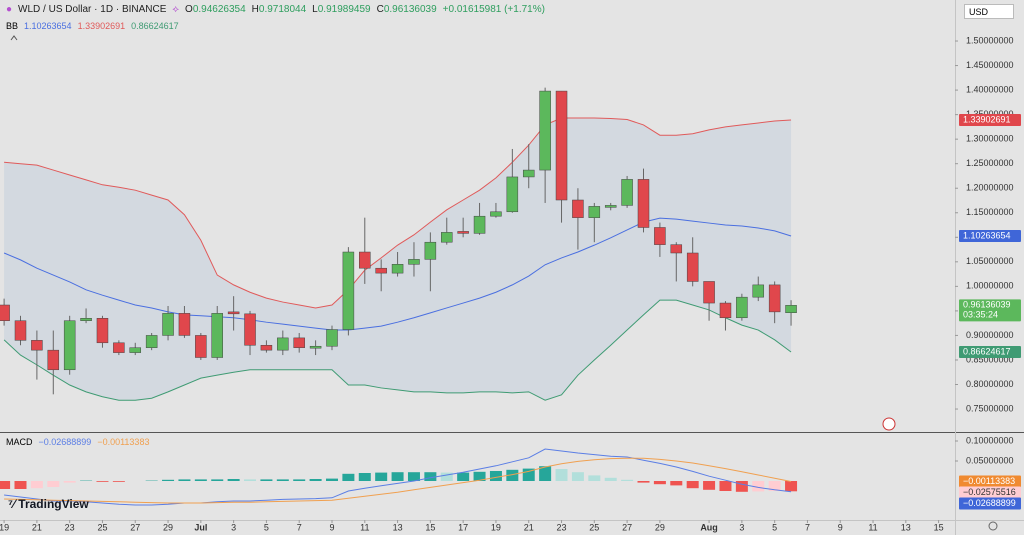 The height and width of the screenshot is (535, 1024). I want to click on macd-value: −0.02688899, so click(65, 442).